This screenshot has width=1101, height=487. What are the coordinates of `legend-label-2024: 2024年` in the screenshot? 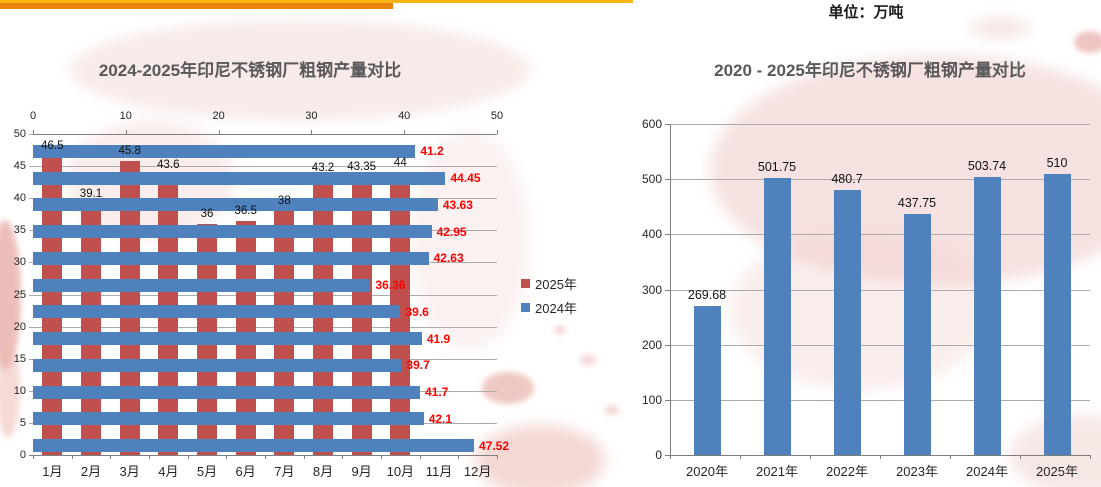 It's located at (556, 308).